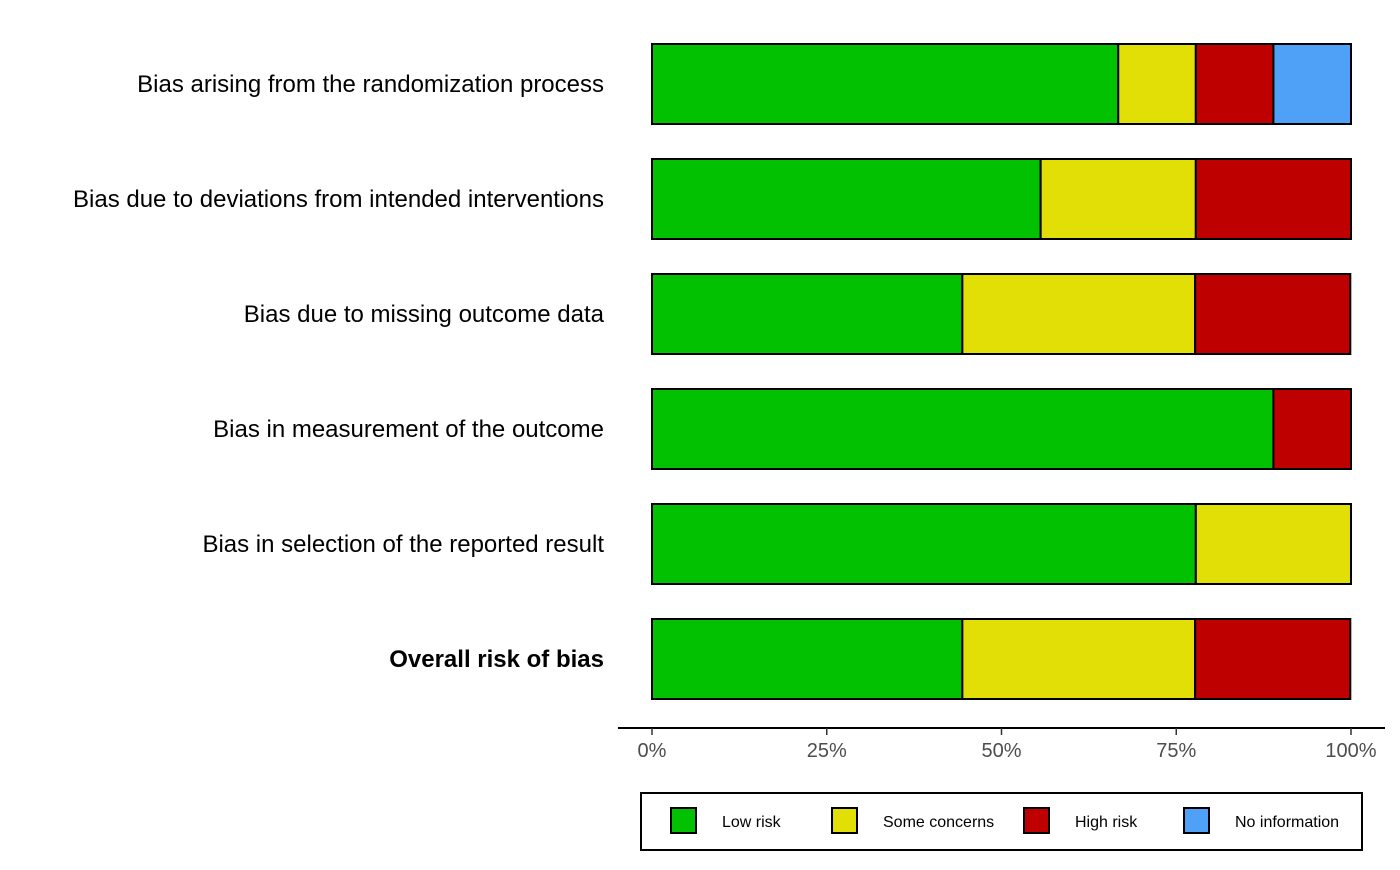 Image resolution: width=1400 pixels, height=870 pixels. I want to click on category-label-bias-in-selection-of-the-reported-result: Bias in selection of the reported result, so click(403, 544).